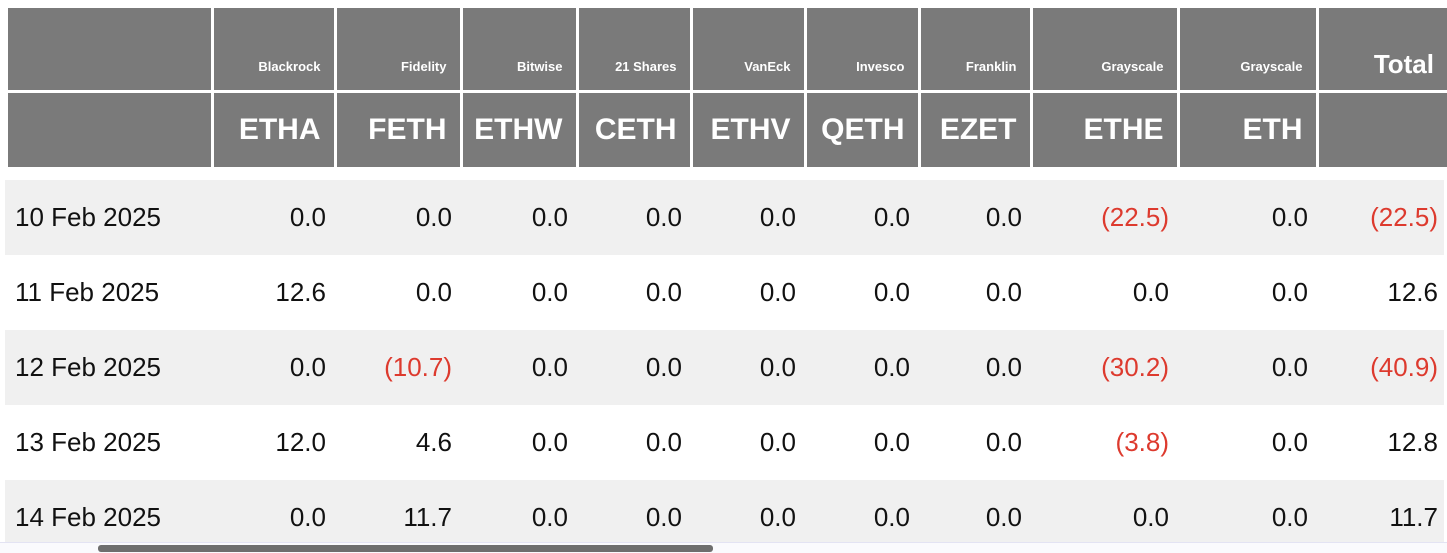 The width and height of the screenshot is (1447, 553). Describe the element at coordinates (747, 129) in the screenshot. I see `ticker-header-cell: ETHV` at that location.